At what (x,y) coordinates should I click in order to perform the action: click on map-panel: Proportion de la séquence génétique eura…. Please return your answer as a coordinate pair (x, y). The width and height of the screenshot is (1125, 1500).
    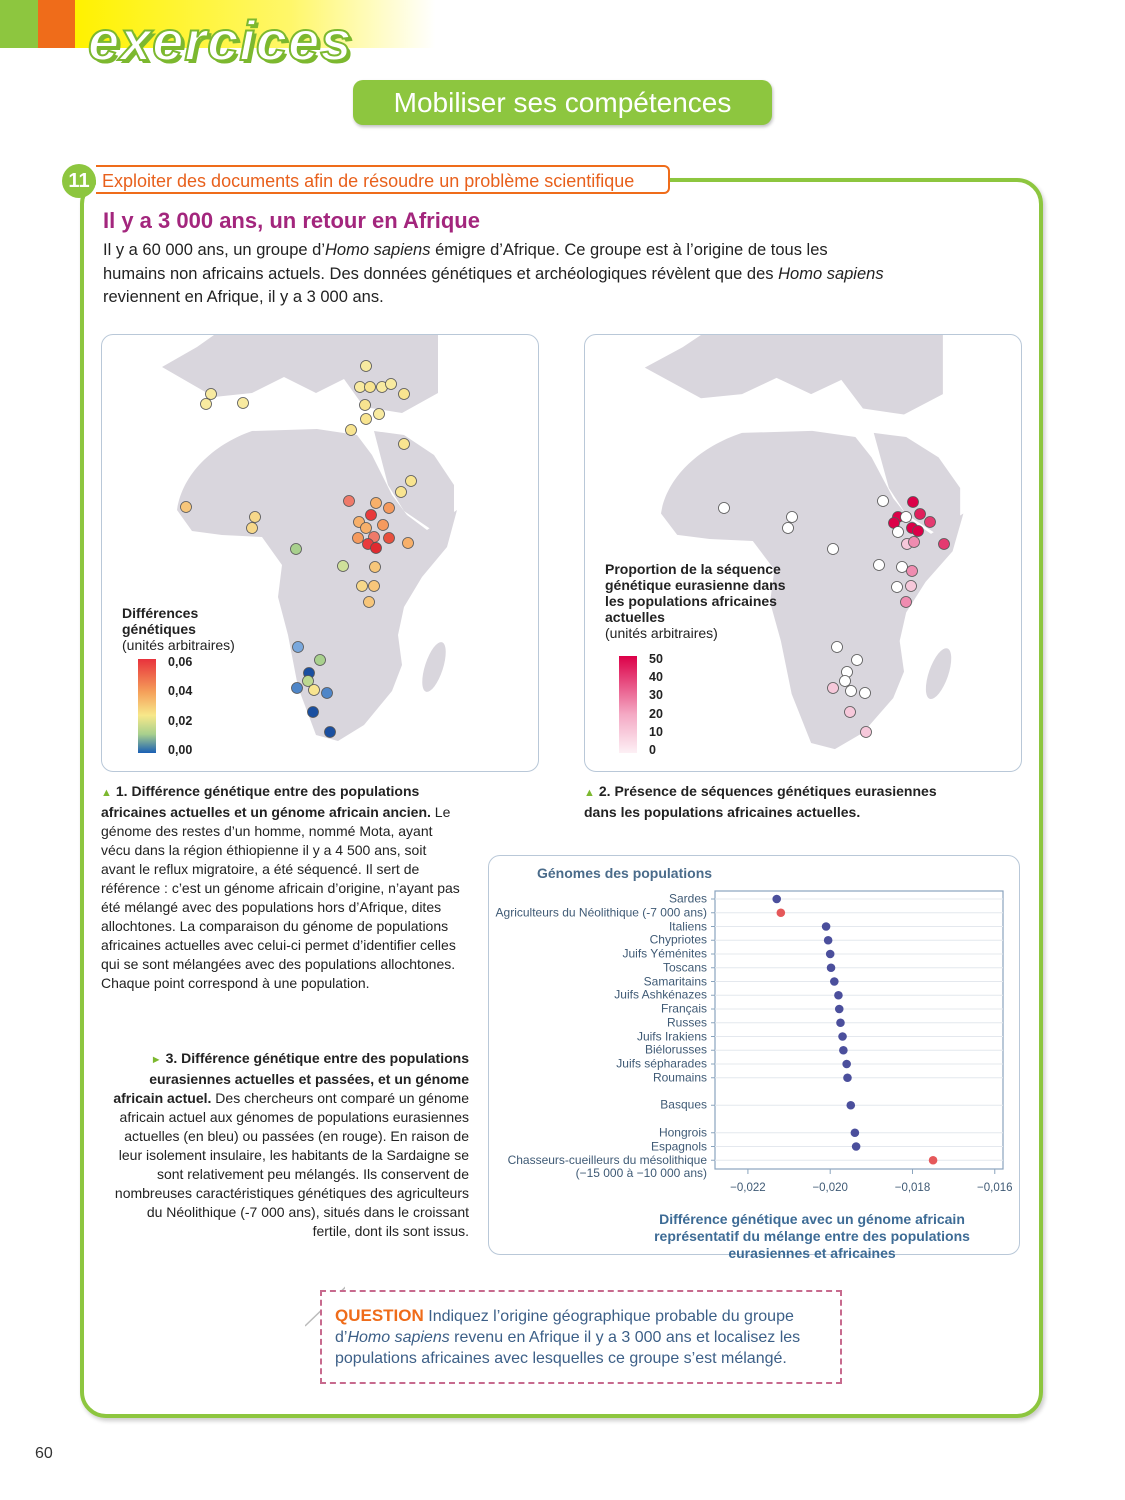
    Looking at the image, I should click on (803, 553).